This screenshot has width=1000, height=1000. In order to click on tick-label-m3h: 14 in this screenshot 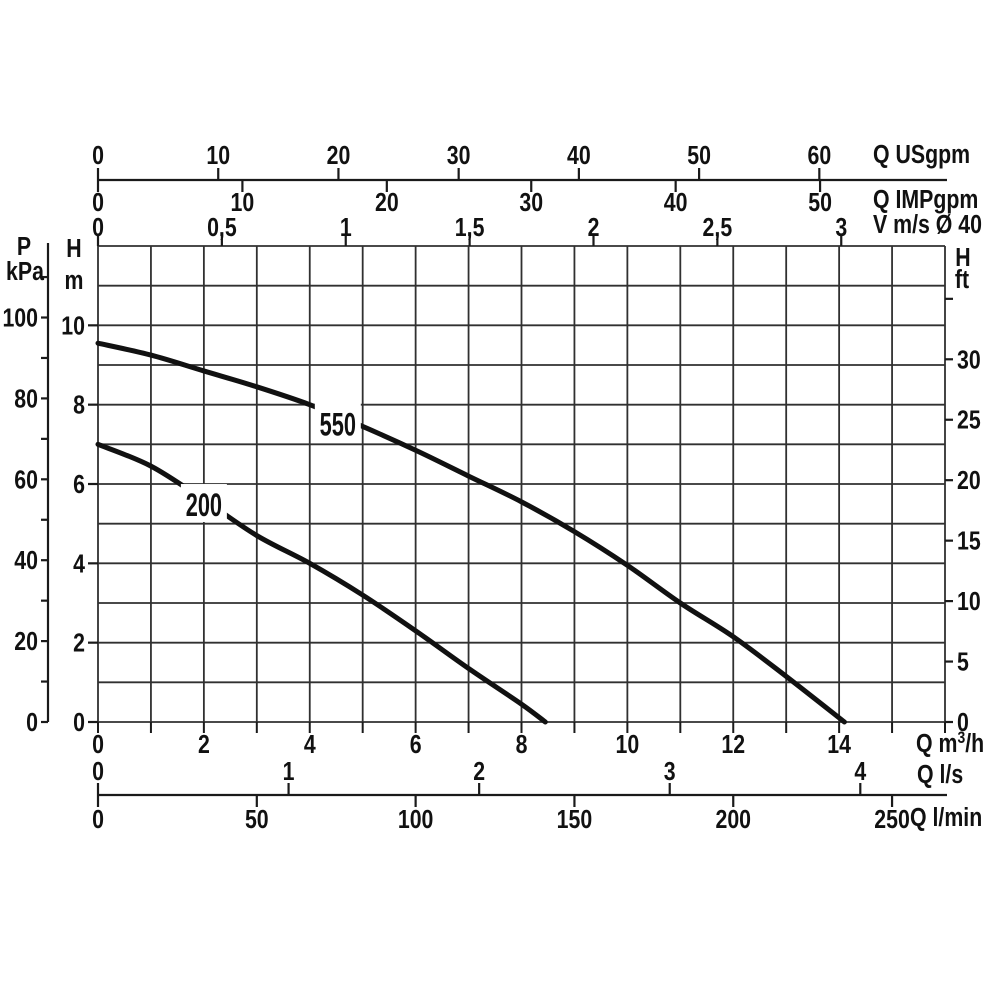, I will do `click(839, 745)`.